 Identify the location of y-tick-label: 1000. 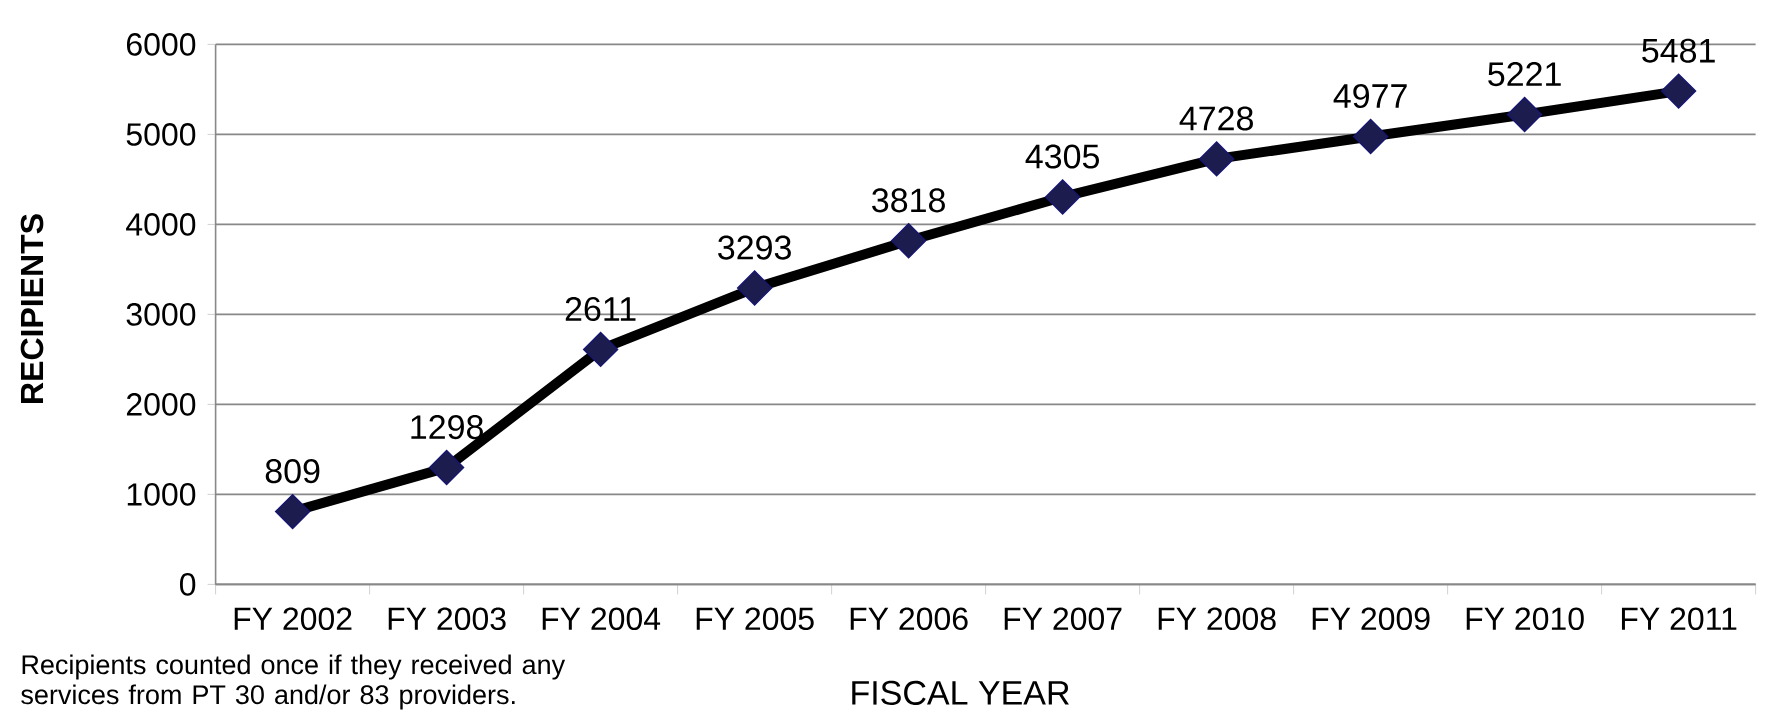
(161, 494).